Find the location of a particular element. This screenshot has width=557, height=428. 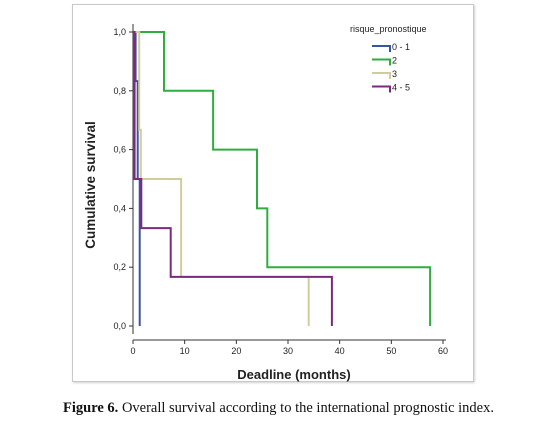

x-tick-label: 60 is located at coordinates (443, 351).